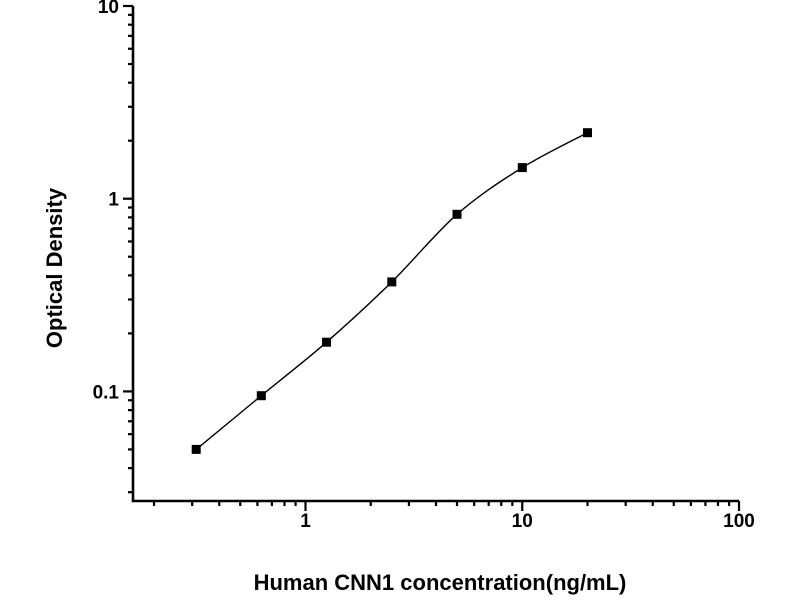 This screenshot has height=600, width=800. What do you see at coordinates (54, 267) in the screenshot?
I see `y-axis-title: Optical Density` at bounding box center [54, 267].